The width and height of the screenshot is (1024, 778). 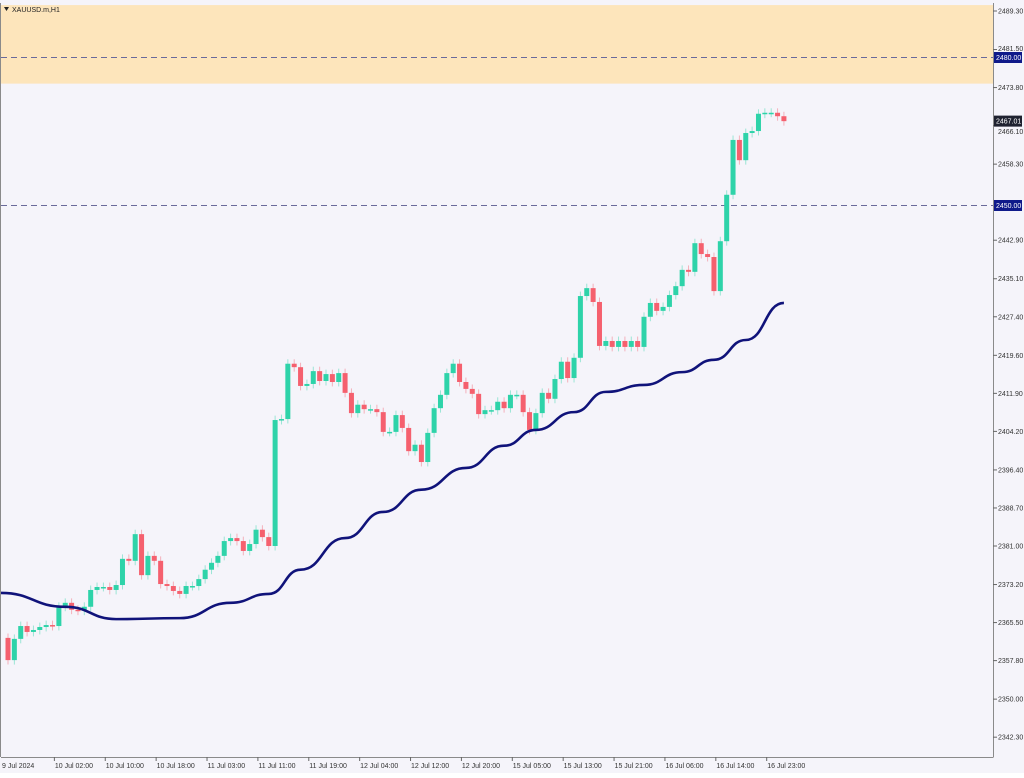 What do you see at coordinates (1008, 122) in the screenshot?
I see `current-price-text: 2467.01` at bounding box center [1008, 122].